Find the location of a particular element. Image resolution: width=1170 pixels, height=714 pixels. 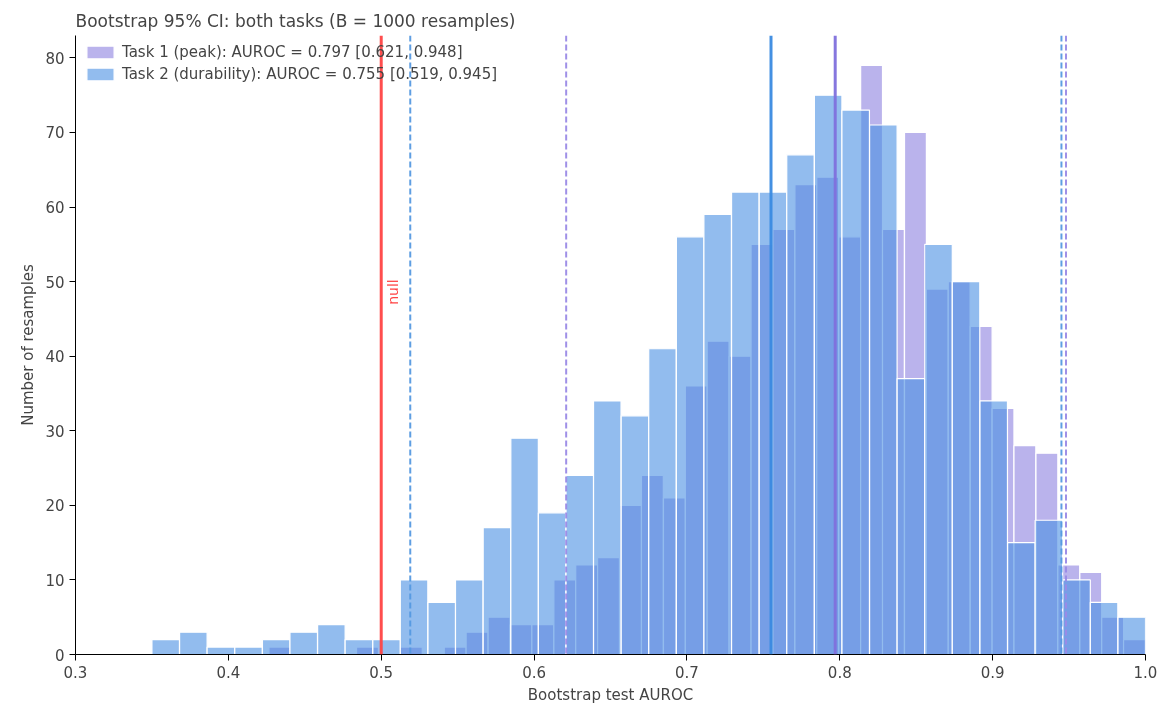

x-tick-label: 0.6 is located at coordinates (534, 672).